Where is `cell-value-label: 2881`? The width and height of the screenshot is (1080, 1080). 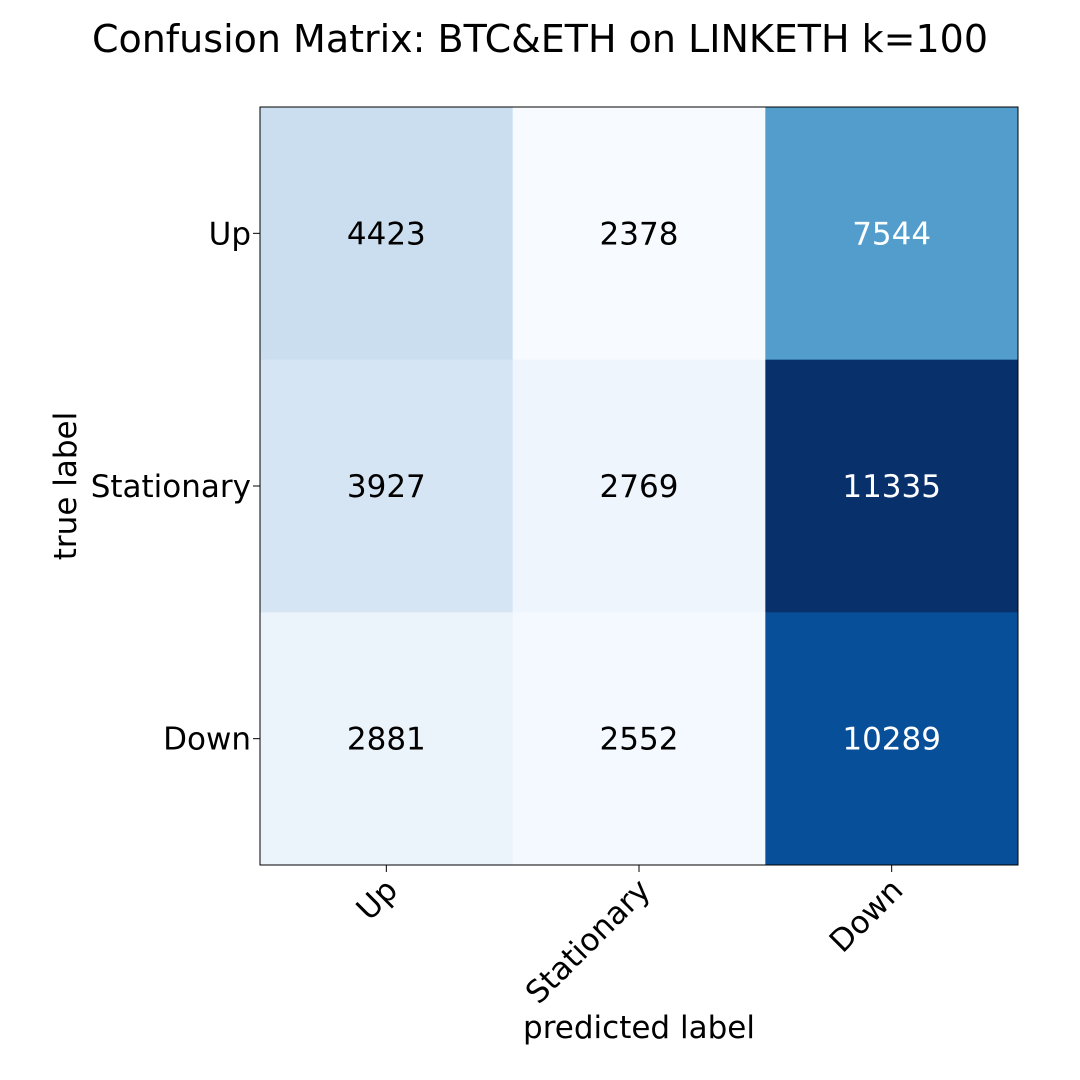 cell-value-label: 2881 is located at coordinates (386, 740).